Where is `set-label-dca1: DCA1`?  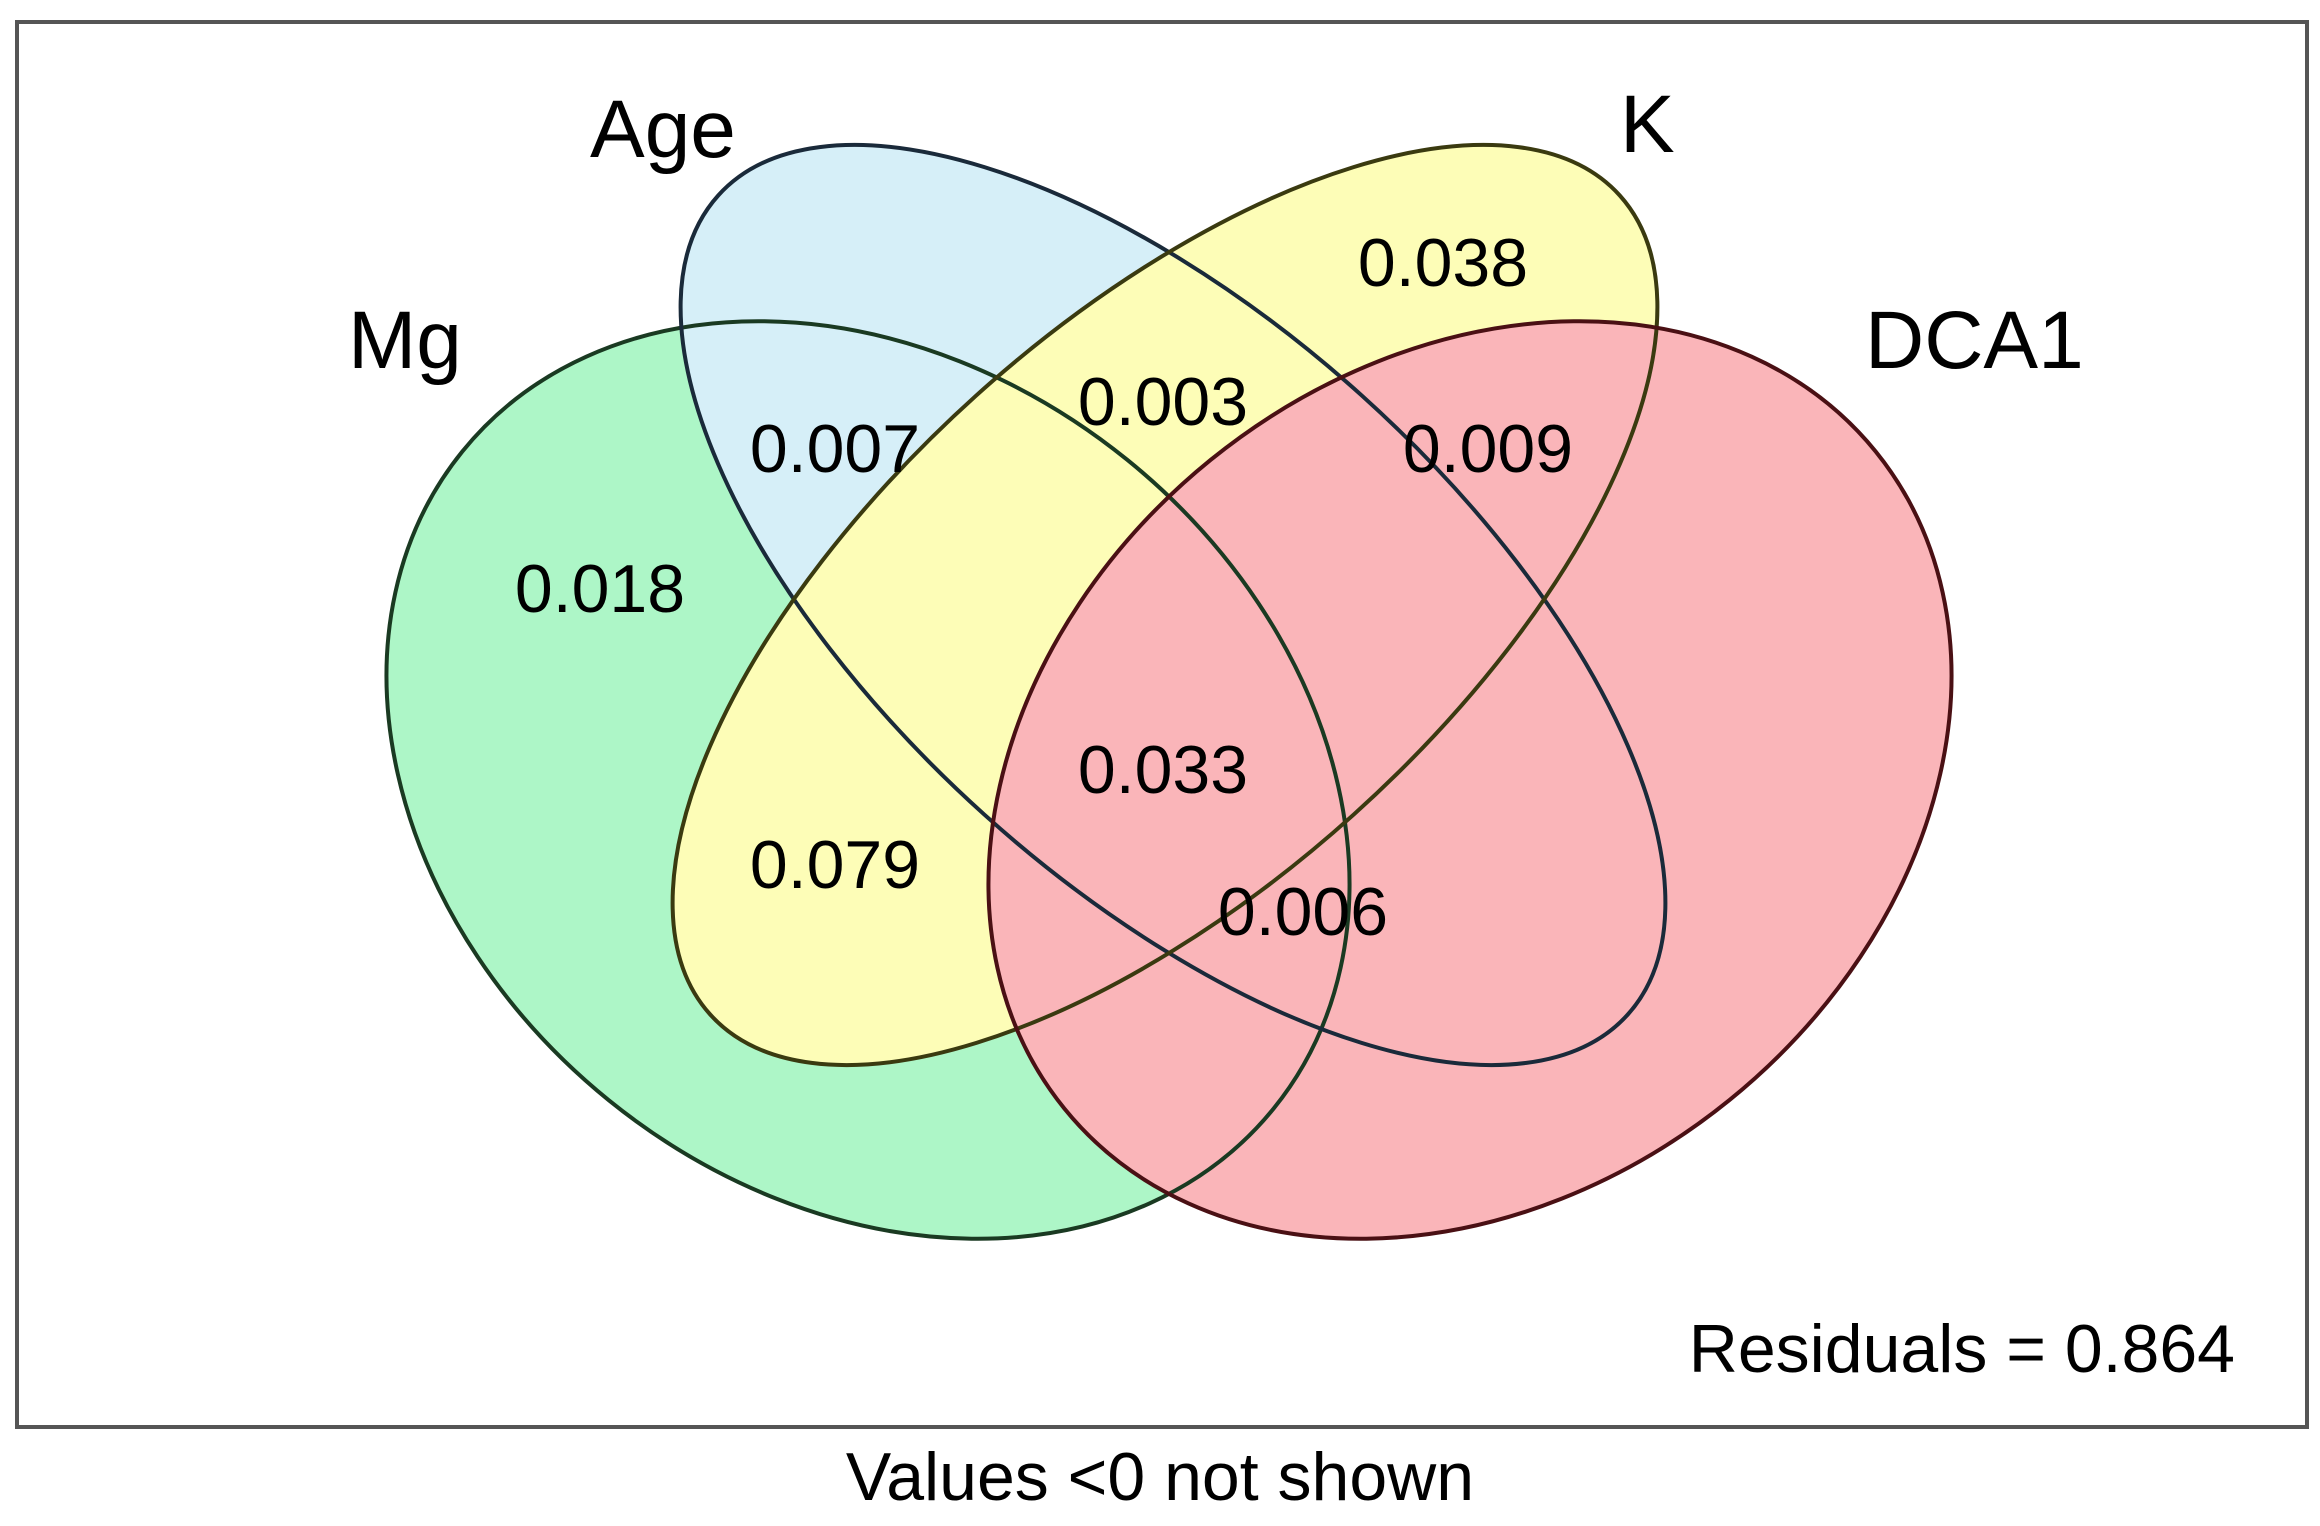
set-label-dca1: DCA1 is located at coordinates (1974, 340).